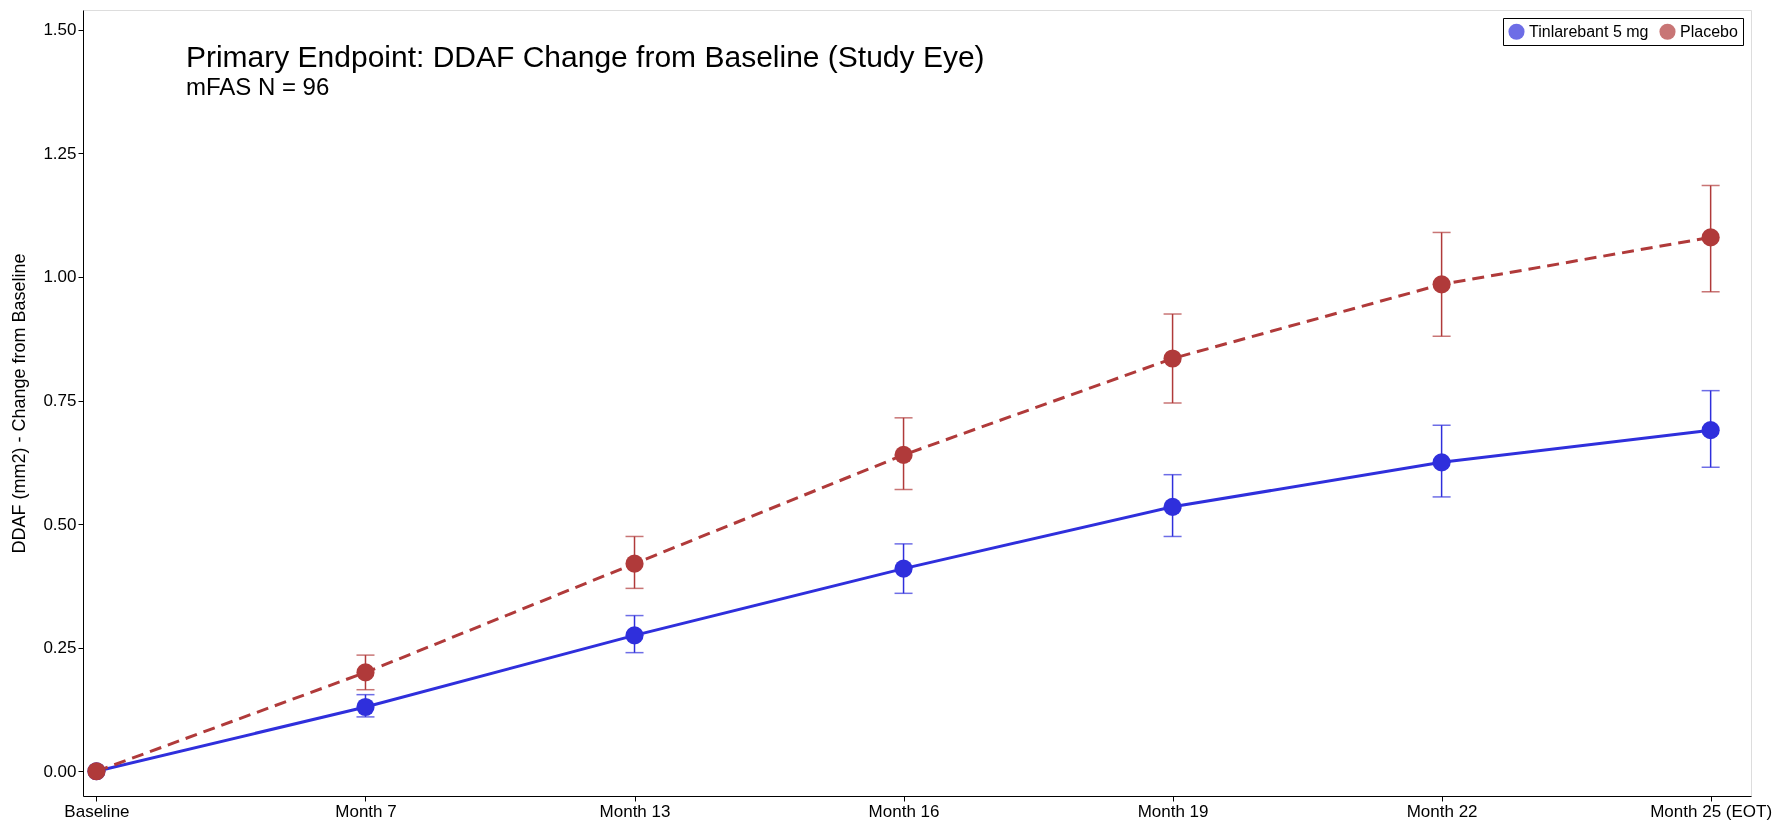  I want to click on x-tick-label: Month 22, so click(1442, 811).